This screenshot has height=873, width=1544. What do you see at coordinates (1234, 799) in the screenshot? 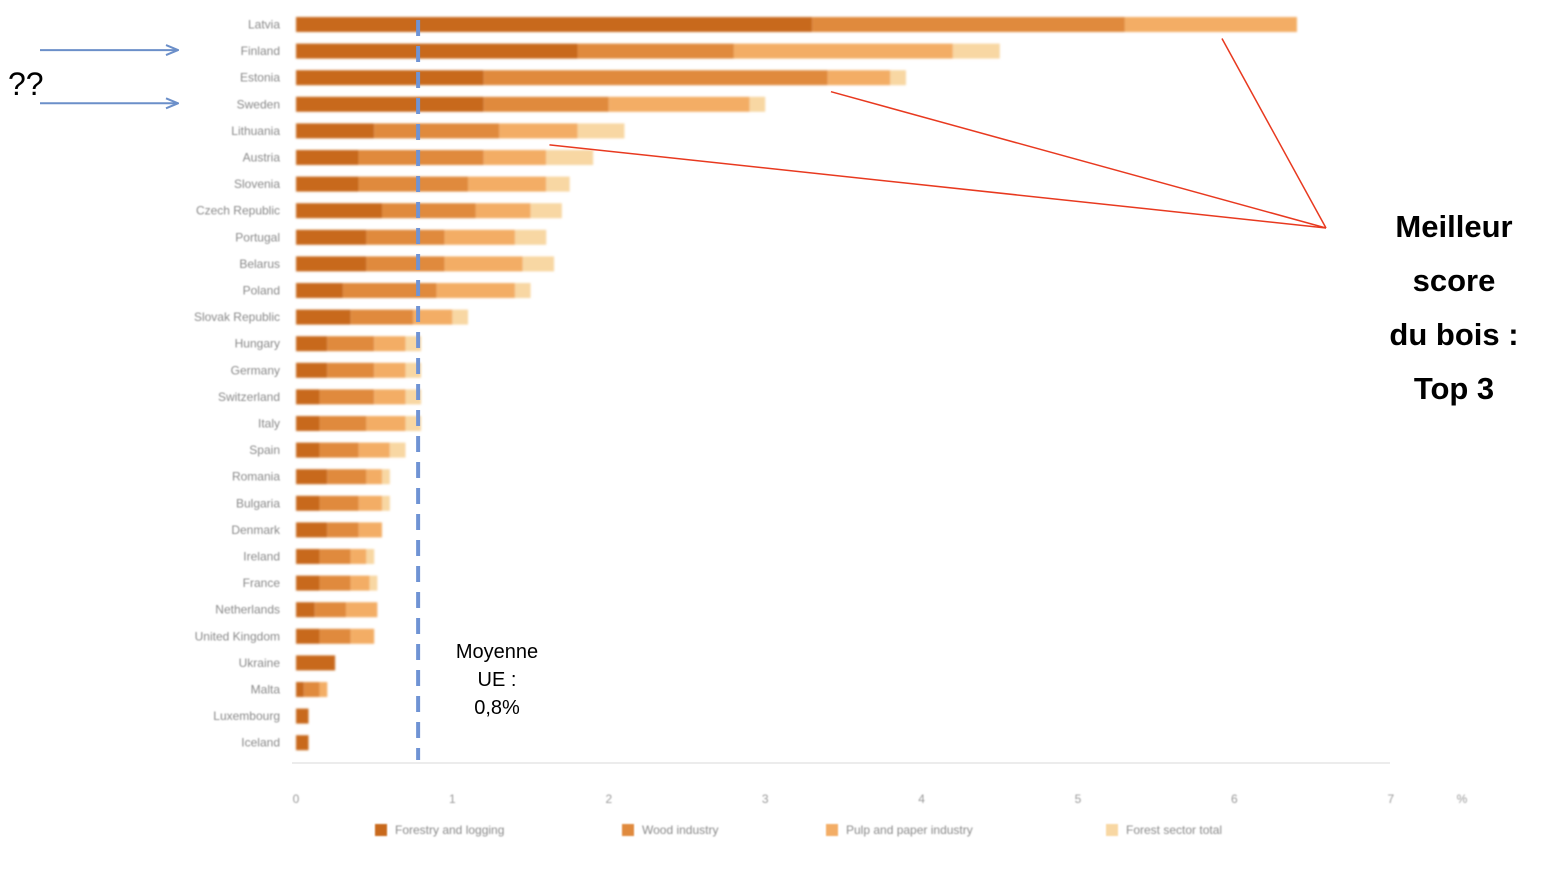
I see `x-tick-label: 6` at bounding box center [1234, 799].